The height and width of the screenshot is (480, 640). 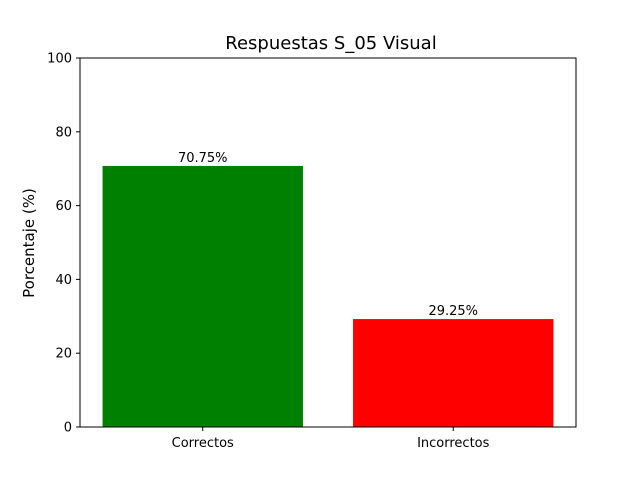 I want to click on data-label-correctos: 70.75%, so click(x=203, y=158).